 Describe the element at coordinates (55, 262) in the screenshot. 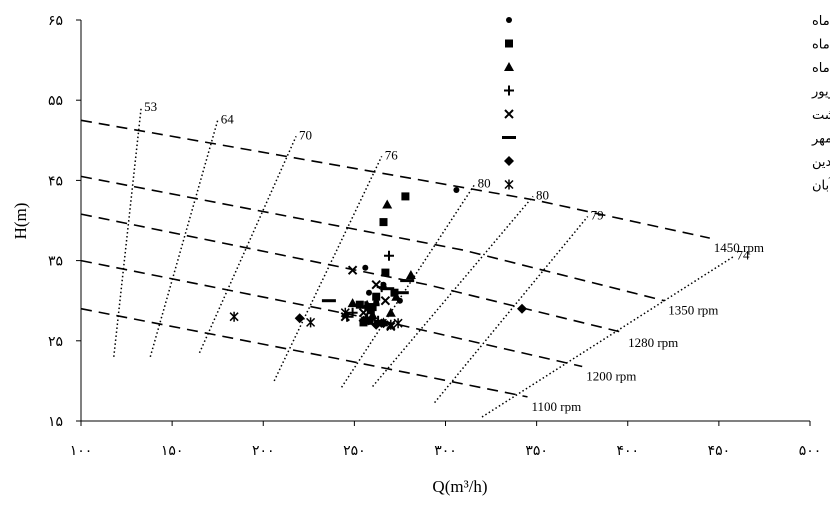

I see `y-tick-label: ۳۵` at that location.